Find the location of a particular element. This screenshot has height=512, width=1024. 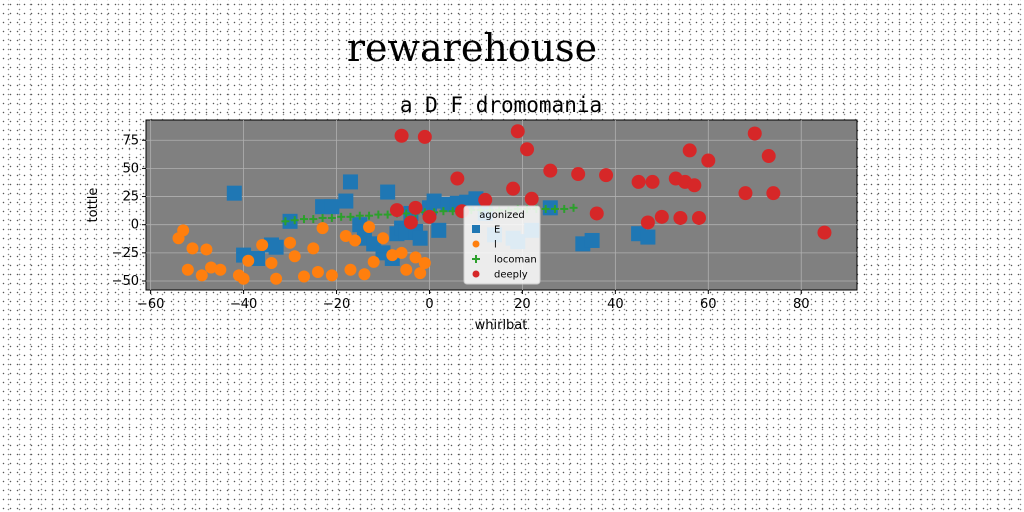

x-tick-label: −60 is located at coordinates (150, 304).